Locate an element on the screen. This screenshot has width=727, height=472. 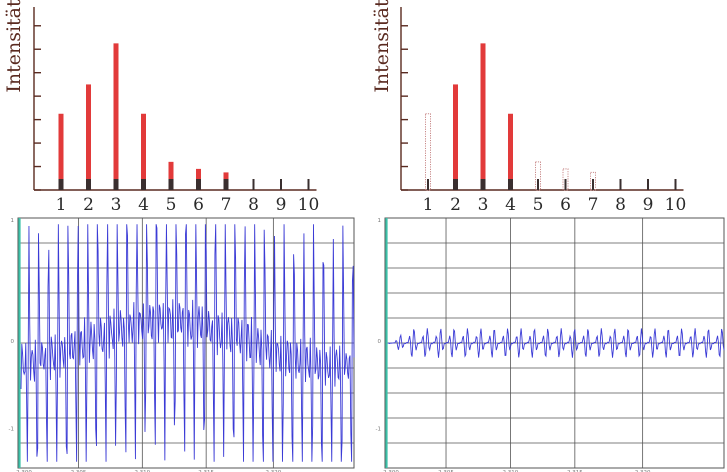
waveform-line is located at coordinates (556, 343).